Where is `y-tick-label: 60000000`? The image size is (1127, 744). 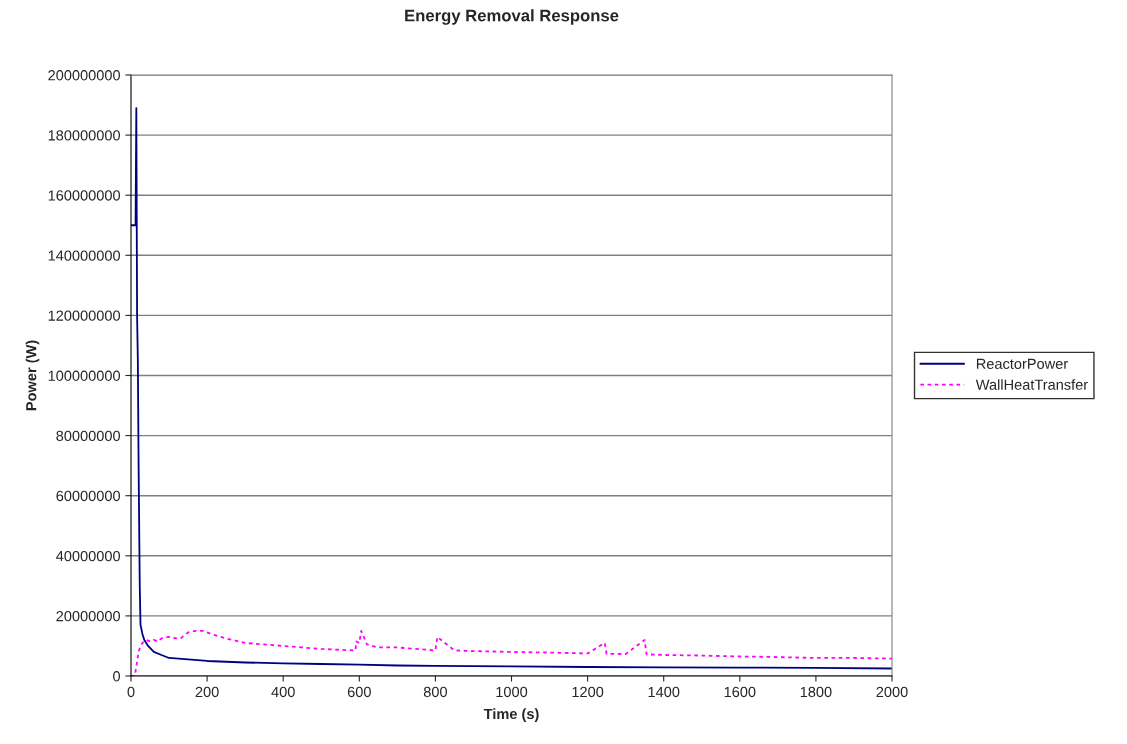 y-tick-label: 60000000 is located at coordinates (88, 496).